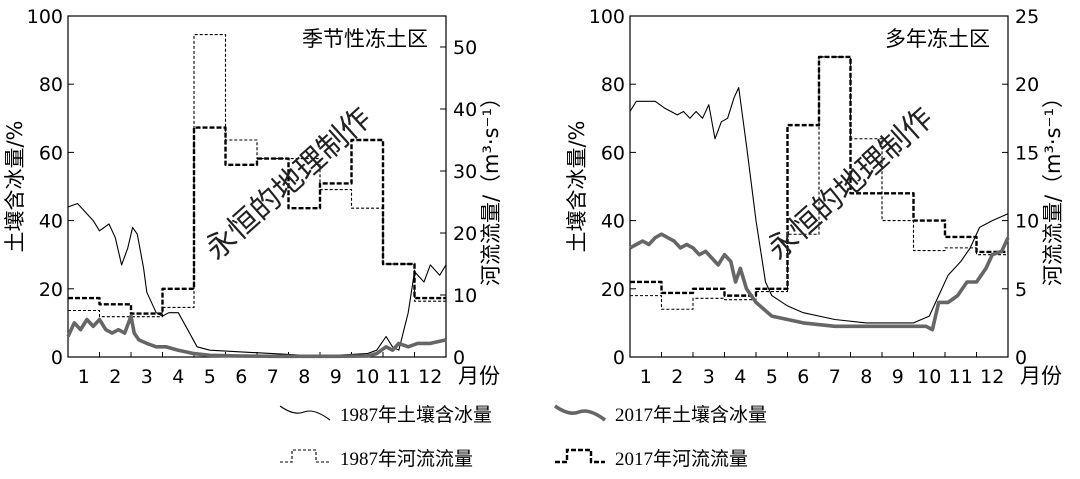 The height and width of the screenshot is (479, 1080). I want to click on legend-label: 2017年土壤含冰量, so click(691, 415).